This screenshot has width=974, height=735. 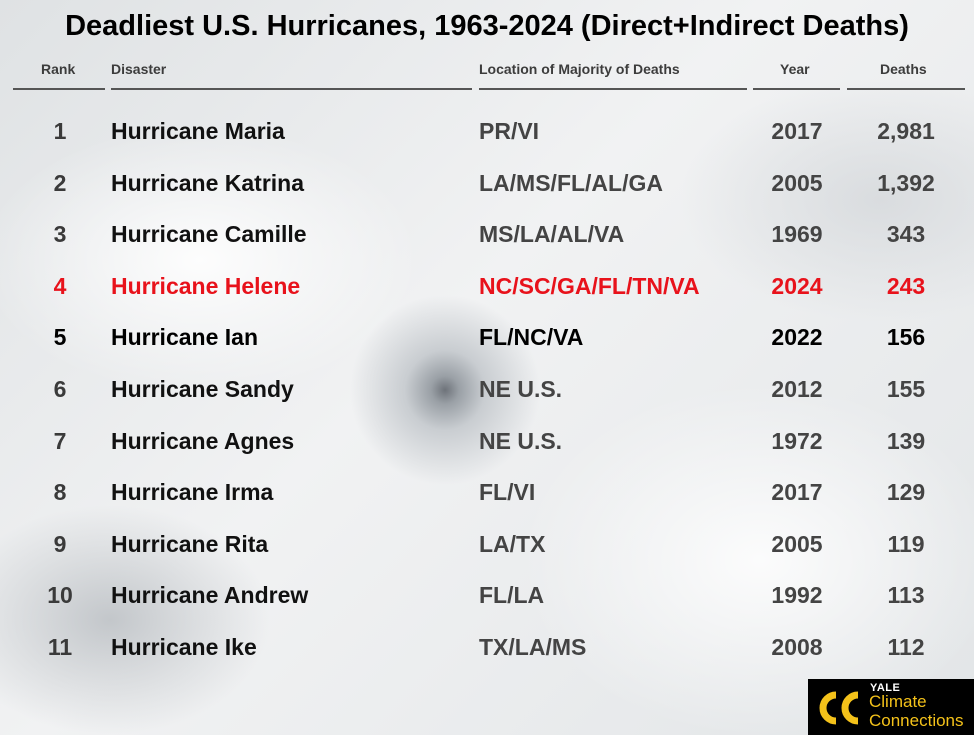 What do you see at coordinates (509, 131) in the screenshot?
I see `cell-location: PR/VI` at bounding box center [509, 131].